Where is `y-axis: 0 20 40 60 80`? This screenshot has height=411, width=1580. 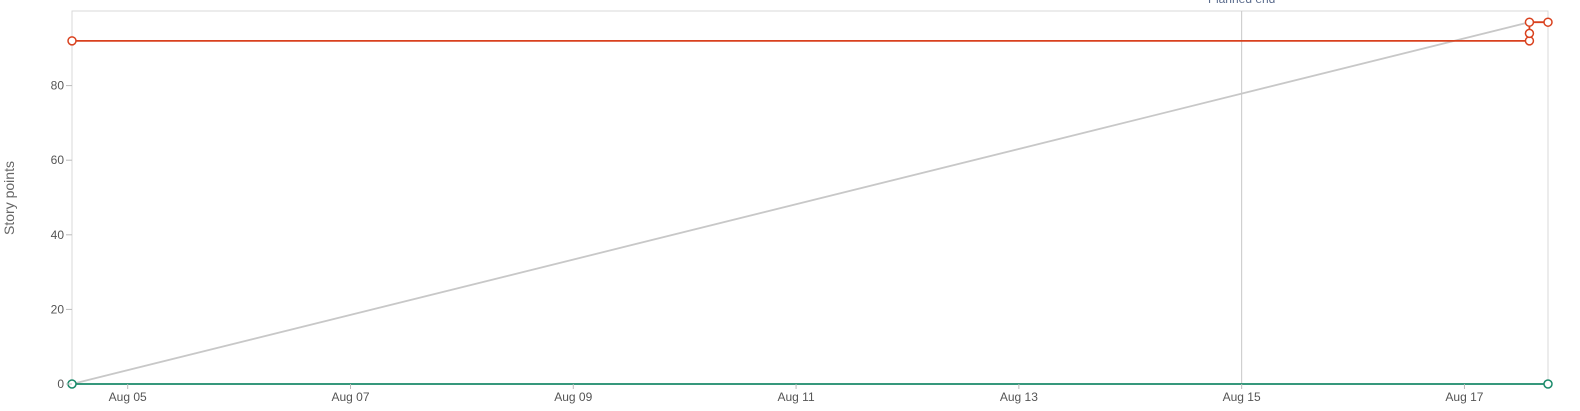 y-axis: 0 20 40 60 80 is located at coordinates (61, 235).